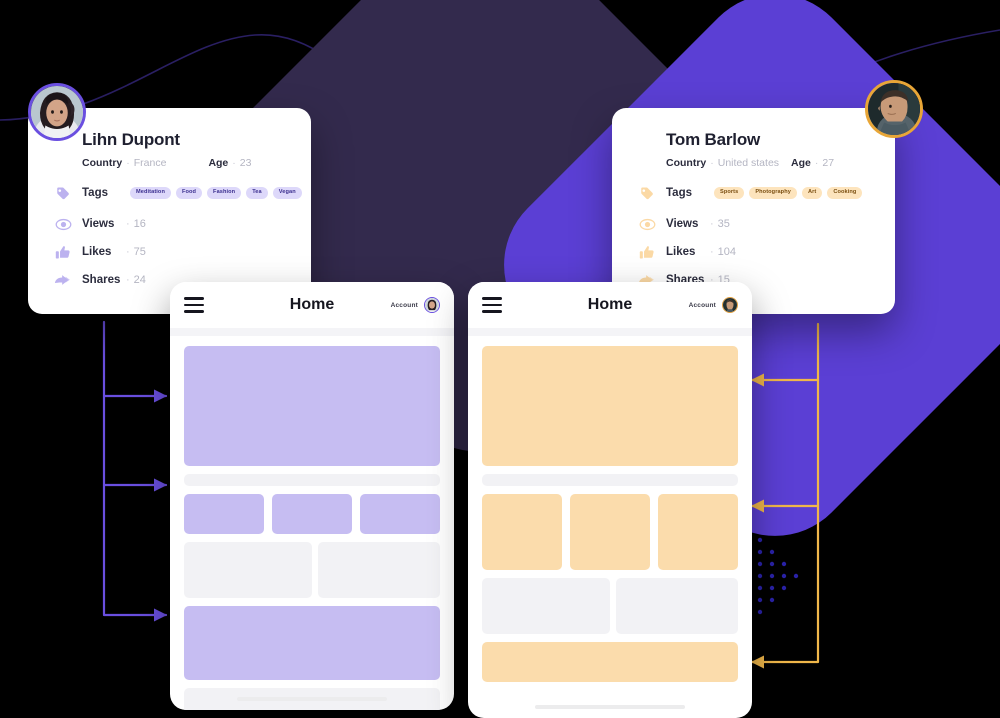 This screenshot has height=718, width=1000. Describe the element at coordinates (754, 252) in the screenshot. I see `likes-row: Likes · 104` at that location.